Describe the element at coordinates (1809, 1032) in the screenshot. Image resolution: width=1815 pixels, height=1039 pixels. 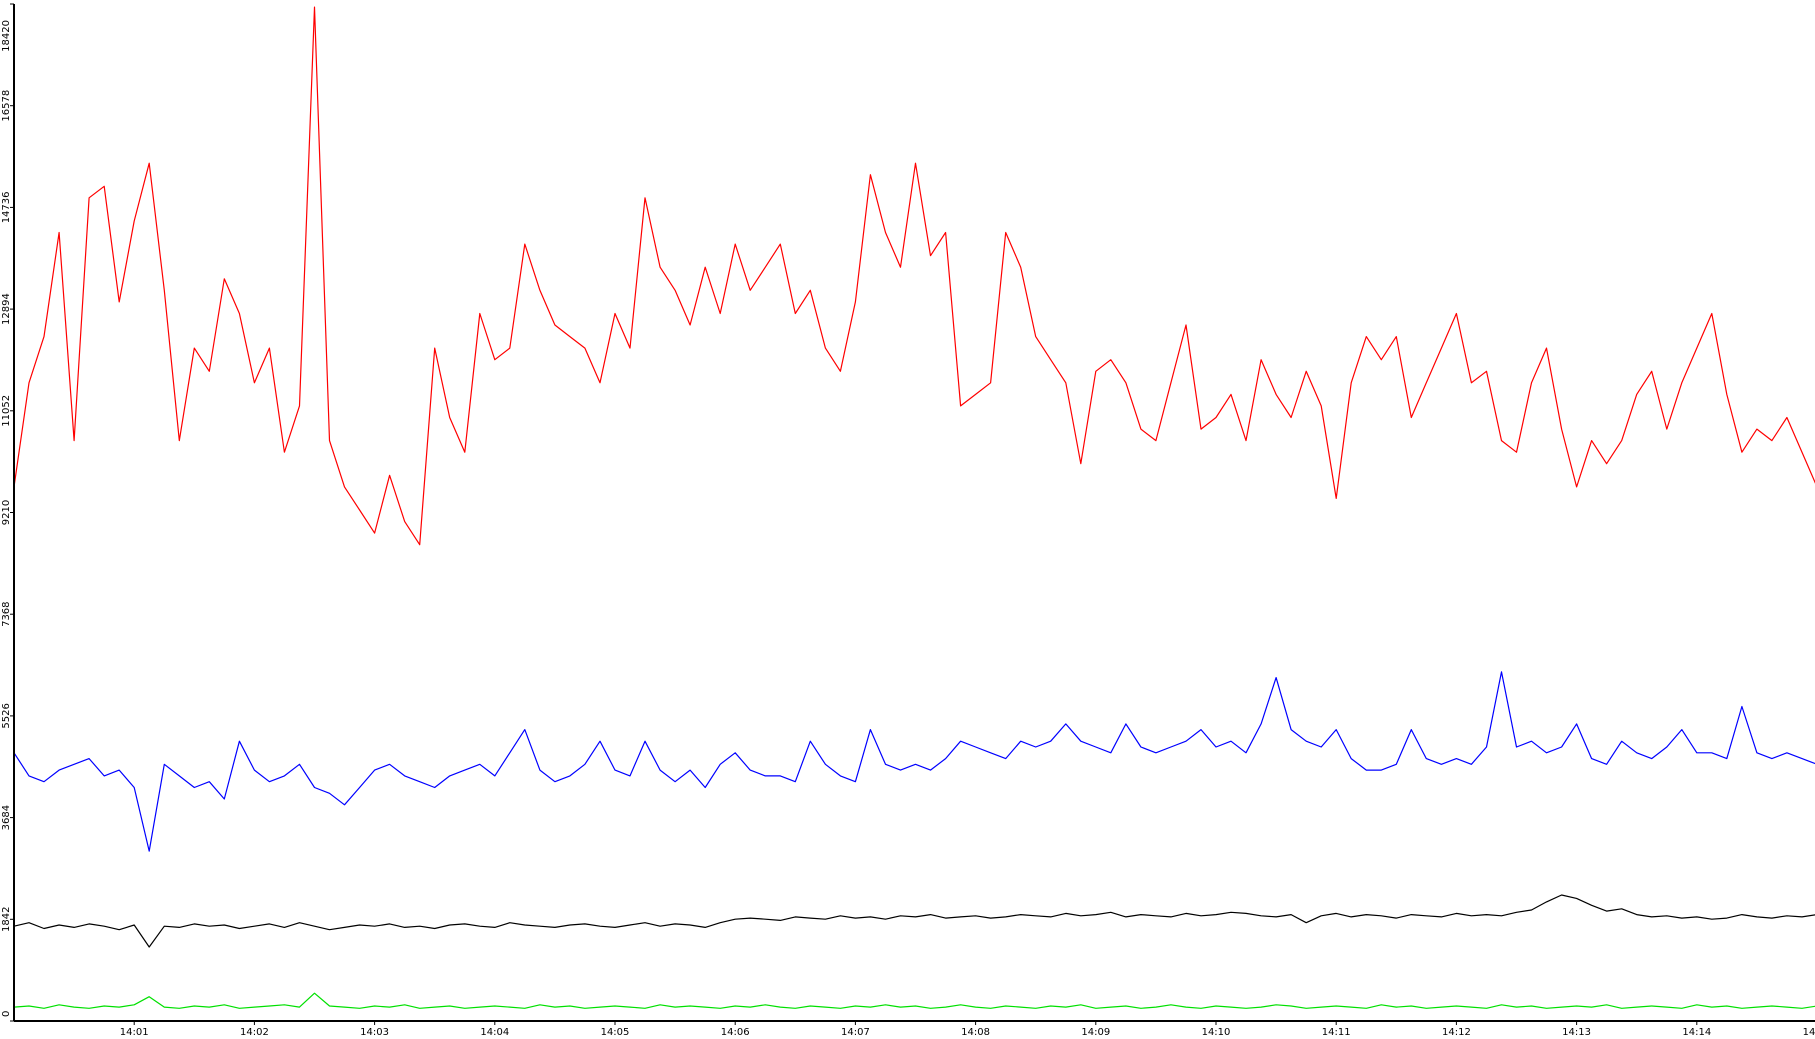
I see `x-tick-label: 14:15` at that location.